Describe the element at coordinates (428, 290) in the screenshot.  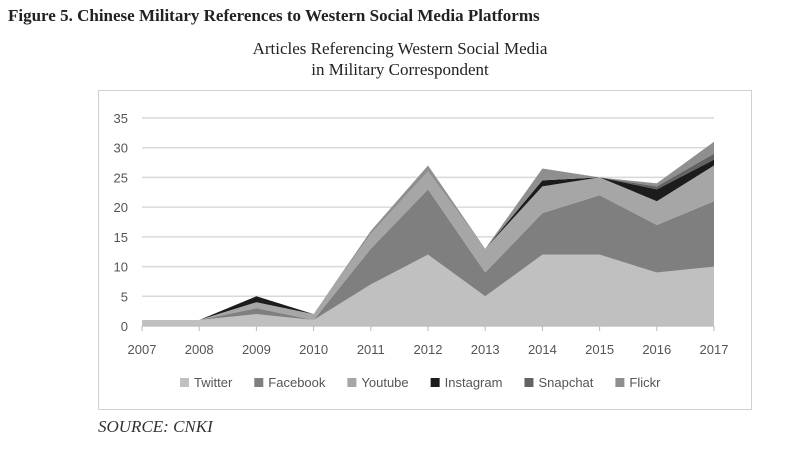
I see `area-twitter` at that location.